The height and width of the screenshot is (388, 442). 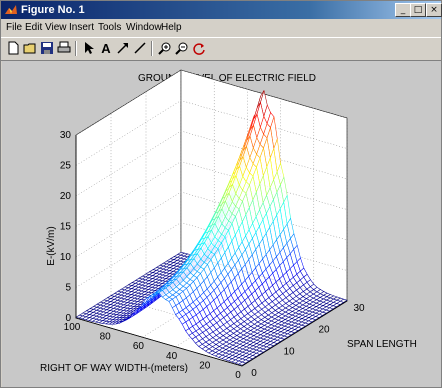 I want to click on z-tick-label: 25, so click(x=66, y=166).